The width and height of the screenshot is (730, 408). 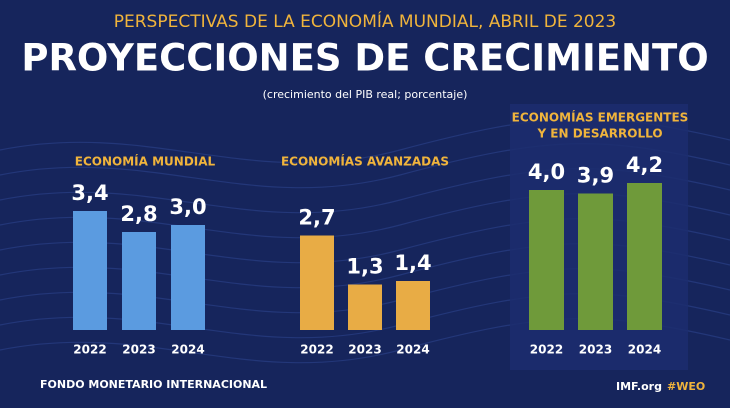 I want to click on value-label: 3,9, so click(x=595, y=176).